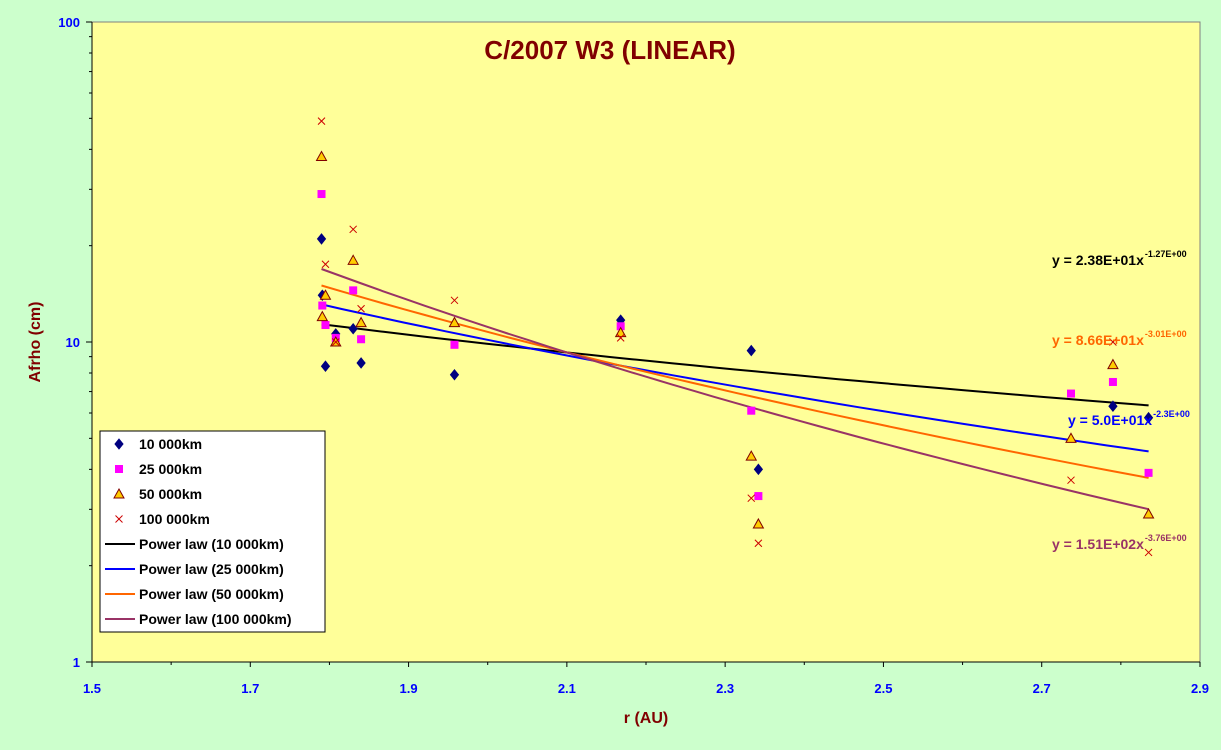  What do you see at coordinates (170, 444) in the screenshot?
I see `legend-label: 10 000km` at bounding box center [170, 444].